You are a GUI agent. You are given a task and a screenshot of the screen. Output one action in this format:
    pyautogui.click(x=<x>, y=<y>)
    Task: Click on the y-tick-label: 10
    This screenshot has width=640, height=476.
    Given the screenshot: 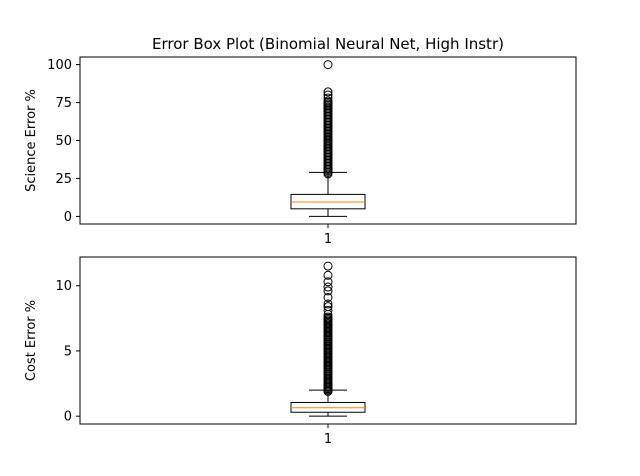 What is the action you would take?
    pyautogui.click(x=63, y=286)
    